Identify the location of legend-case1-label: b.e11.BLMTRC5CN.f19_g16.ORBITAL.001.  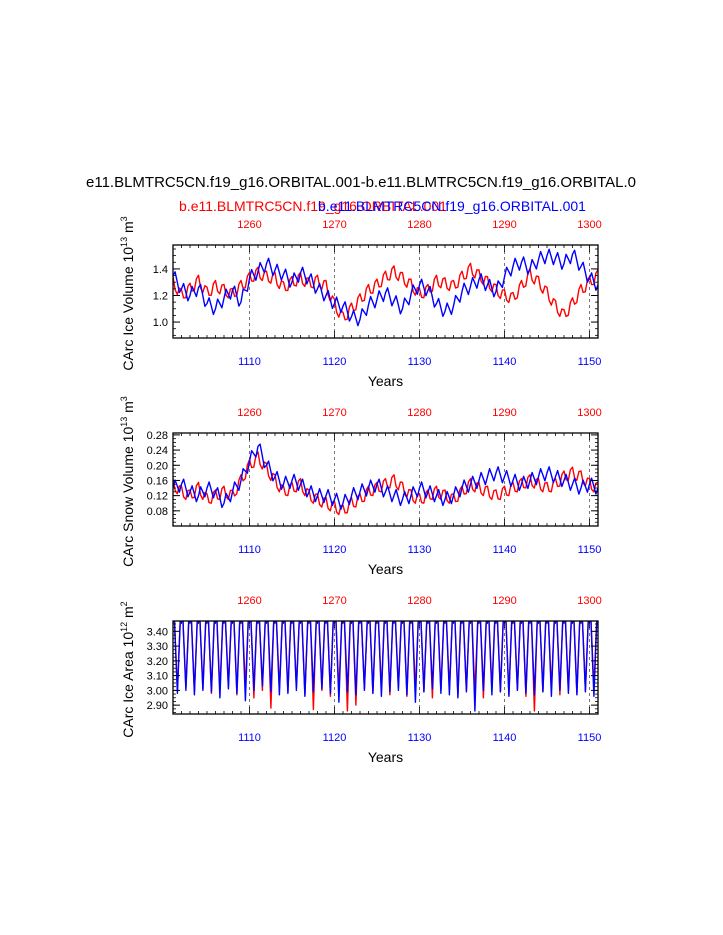
(313, 206).